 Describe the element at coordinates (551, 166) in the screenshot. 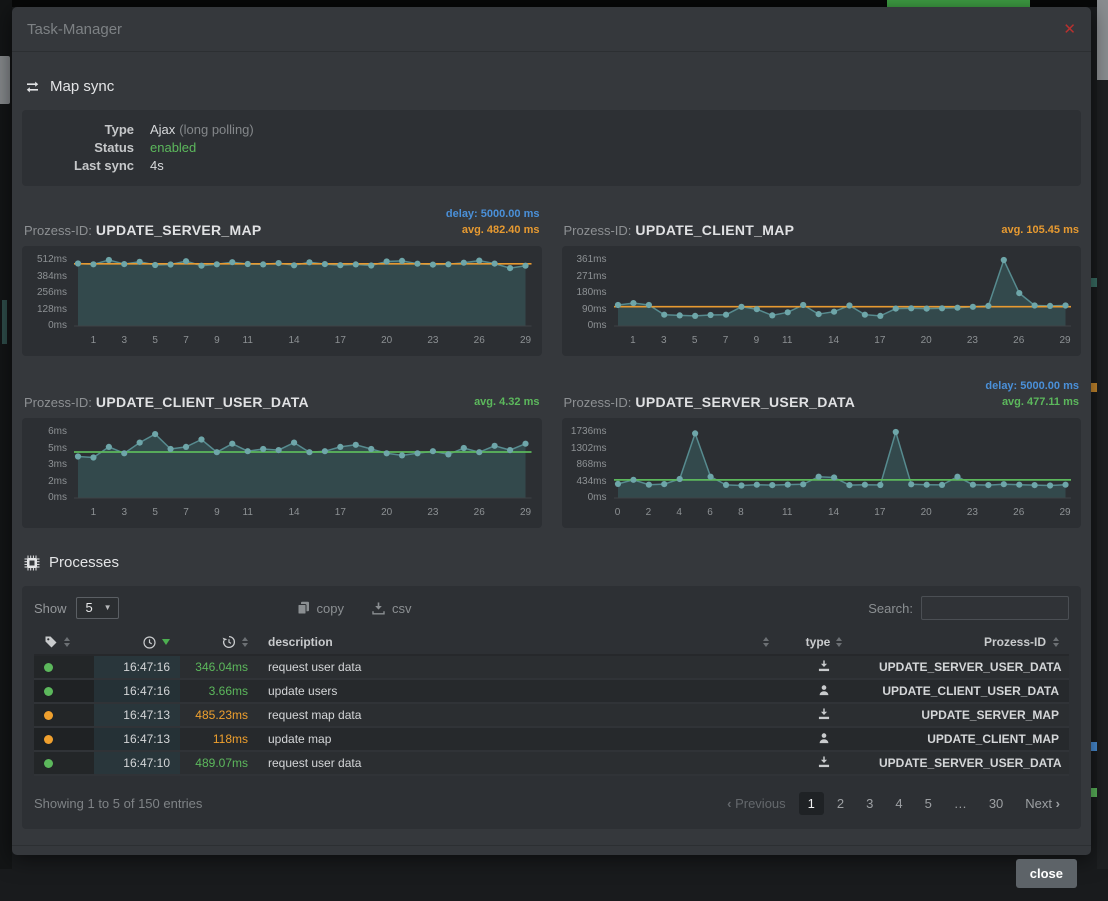

I see `info-row-last-sync: Last sync 4s` at that location.